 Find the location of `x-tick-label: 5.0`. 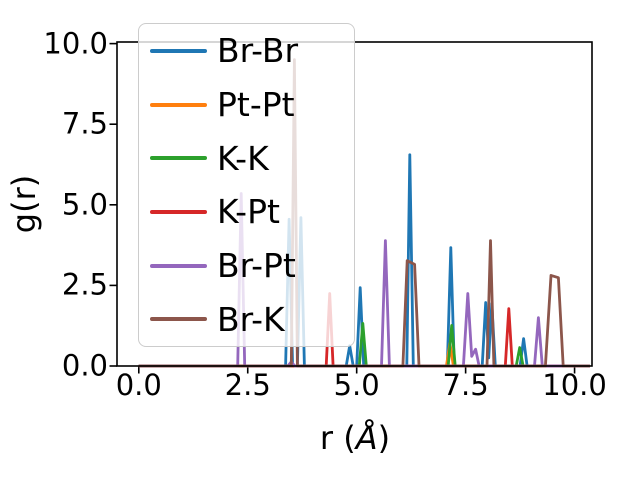

x-tick-label: 5.0 is located at coordinates (356, 385).